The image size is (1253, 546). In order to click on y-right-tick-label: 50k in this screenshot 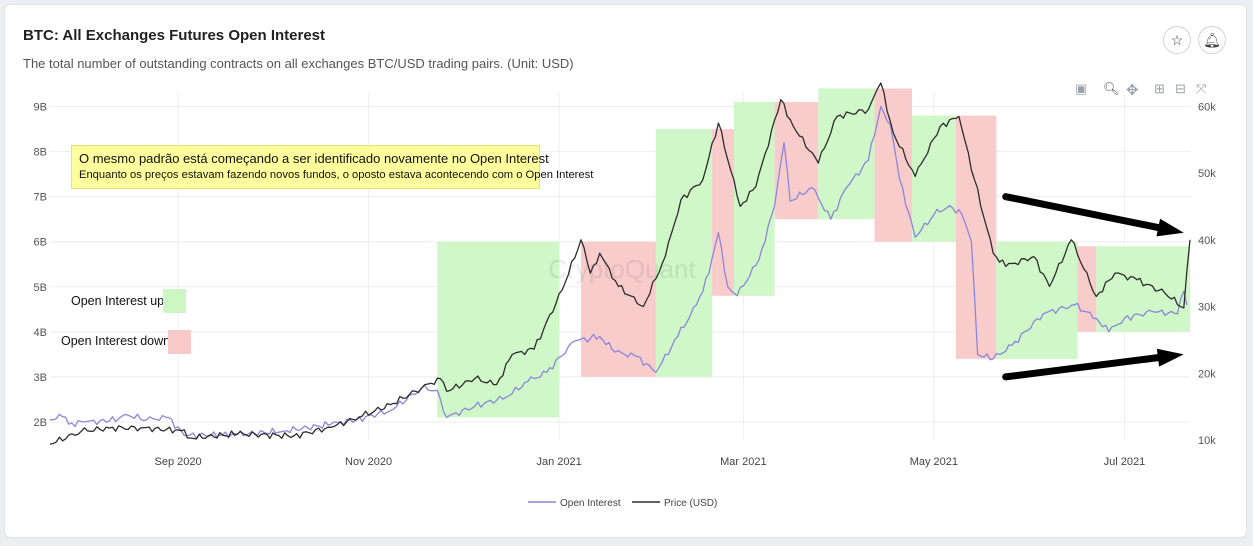, I will do `click(1207, 174)`.